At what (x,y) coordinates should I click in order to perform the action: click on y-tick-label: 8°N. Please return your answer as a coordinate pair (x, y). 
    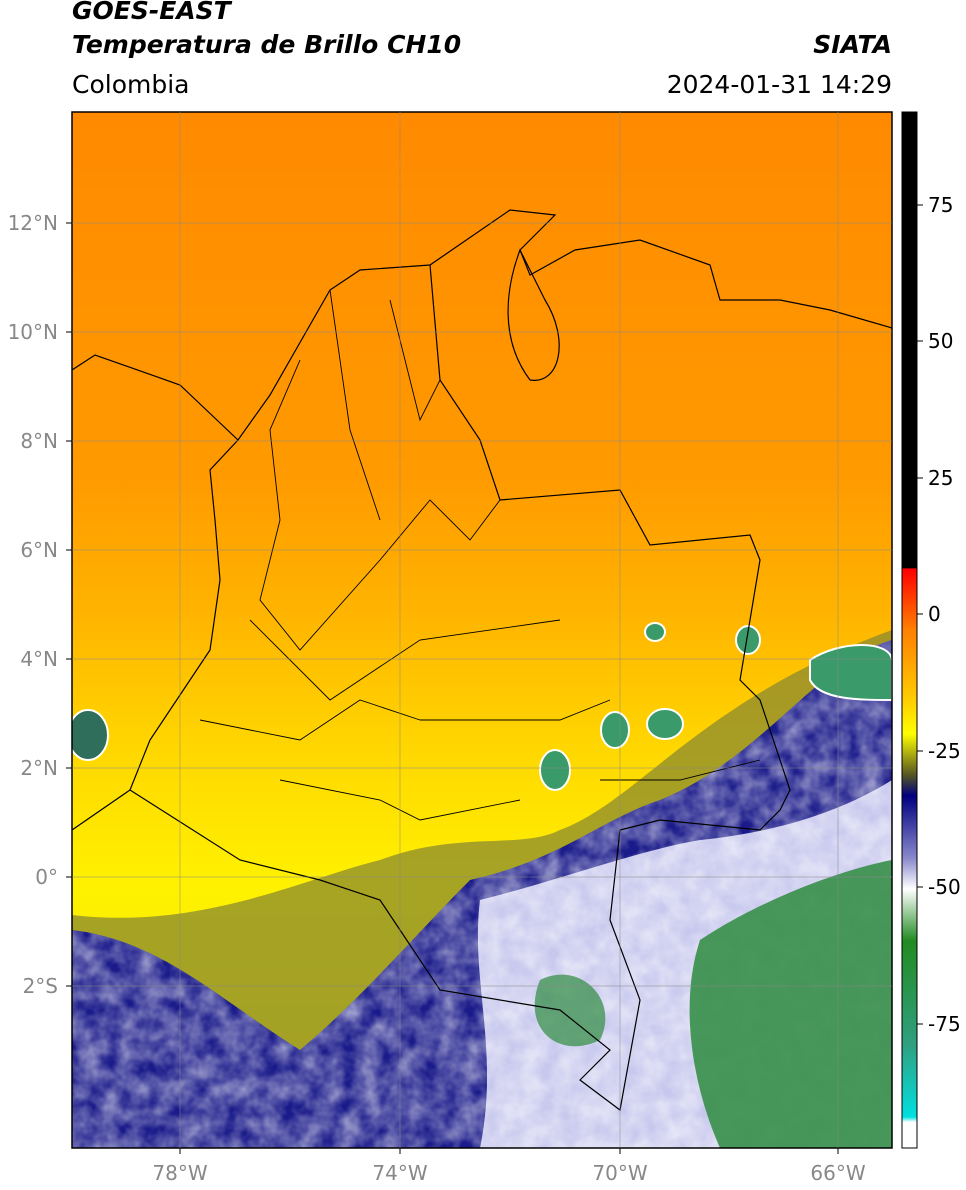
    Looking at the image, I should click on (39, 441).